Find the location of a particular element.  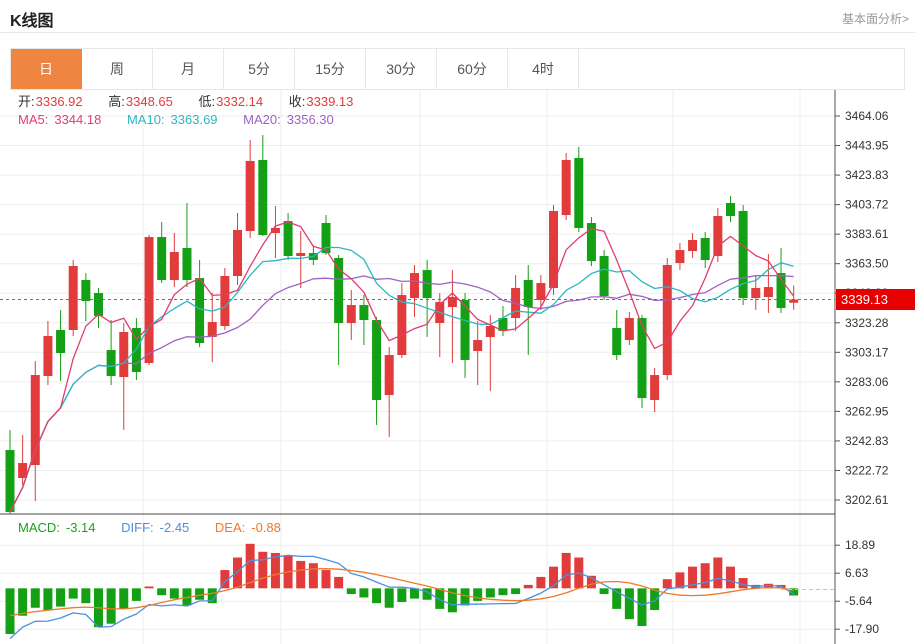

tab-4hour: 4时 is located at coordinates (543, 69).